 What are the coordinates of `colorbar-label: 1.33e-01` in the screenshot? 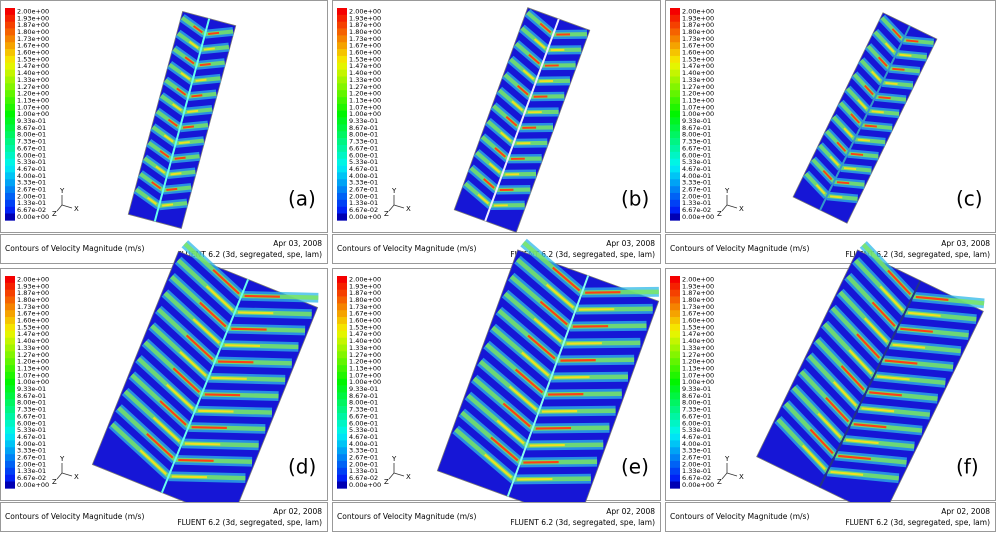 It's located at (31, 471).